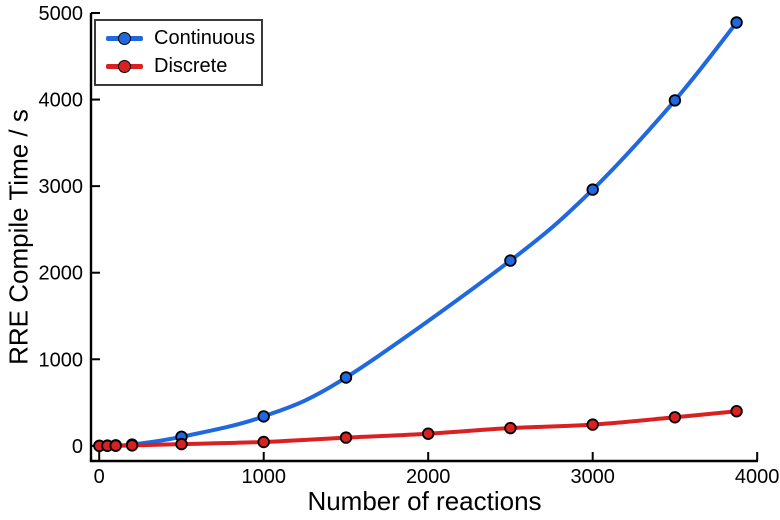  What do you see at coordinates (428, 477) in the screenshot?
I see `x-tick-label: 2000` at bounding box center [428, 477].